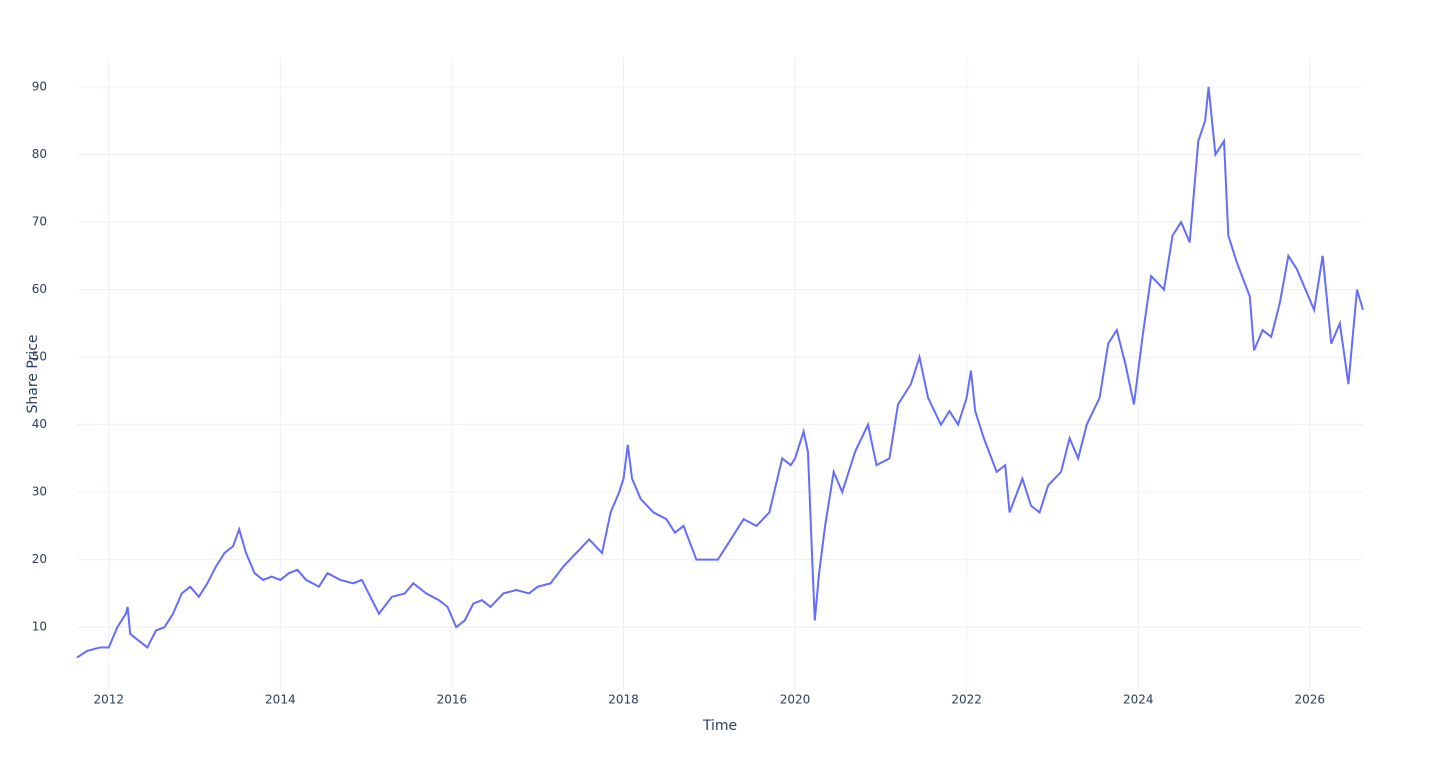 This screenshot has height=772, width=1440. Describe the element at coordinates (39, 357) in the screenshot. I see `y-tick-label: 50` at that location.